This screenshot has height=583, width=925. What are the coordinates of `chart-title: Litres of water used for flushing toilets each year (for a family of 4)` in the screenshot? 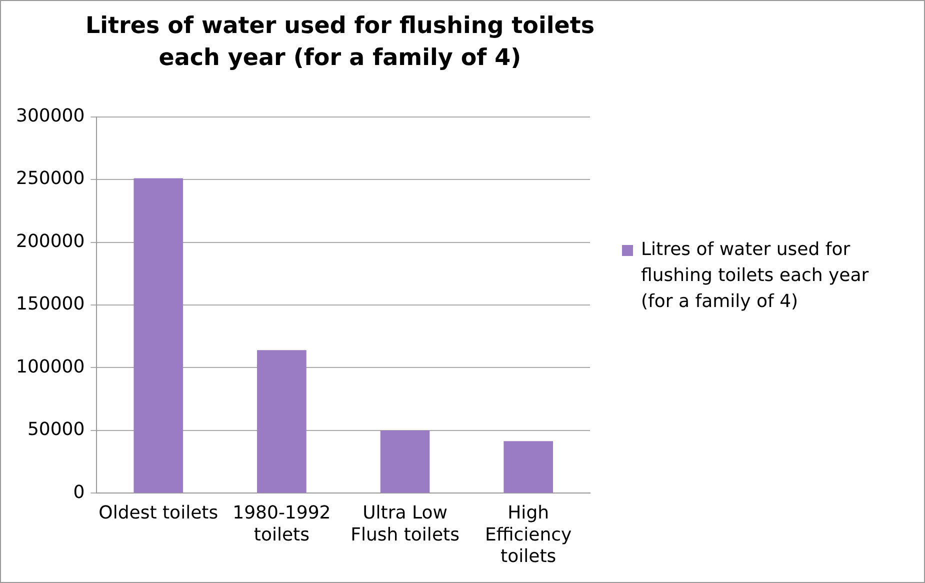 It's located at (340, 42).